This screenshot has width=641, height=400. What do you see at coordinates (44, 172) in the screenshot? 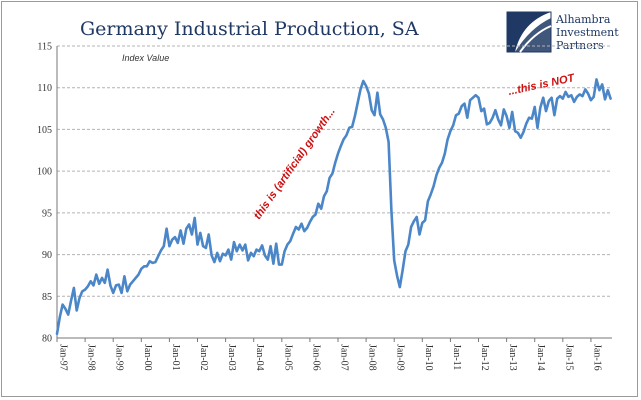
I see `y-tick-label: 100` at bounding box center [44, 172].